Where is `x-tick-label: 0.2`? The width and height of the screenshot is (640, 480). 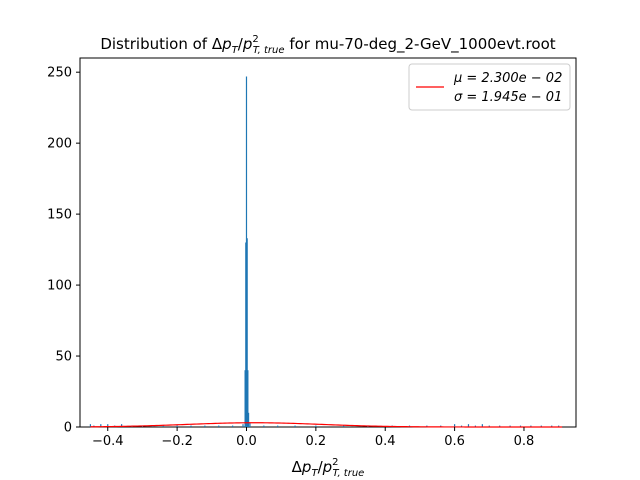
x-tick-label: 0.2 is located at coordinates (316, 441).